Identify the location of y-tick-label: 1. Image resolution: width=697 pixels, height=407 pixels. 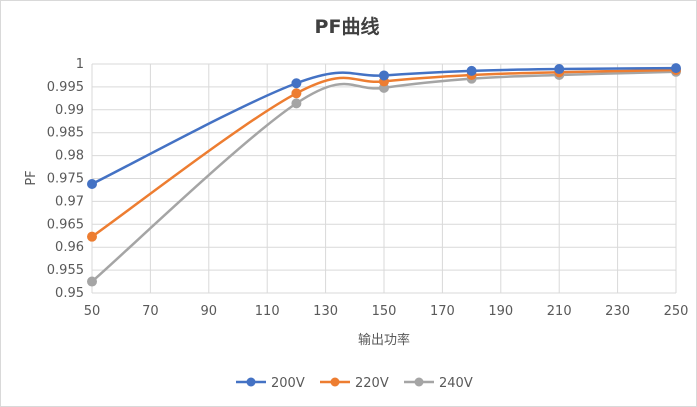
(80, 64).